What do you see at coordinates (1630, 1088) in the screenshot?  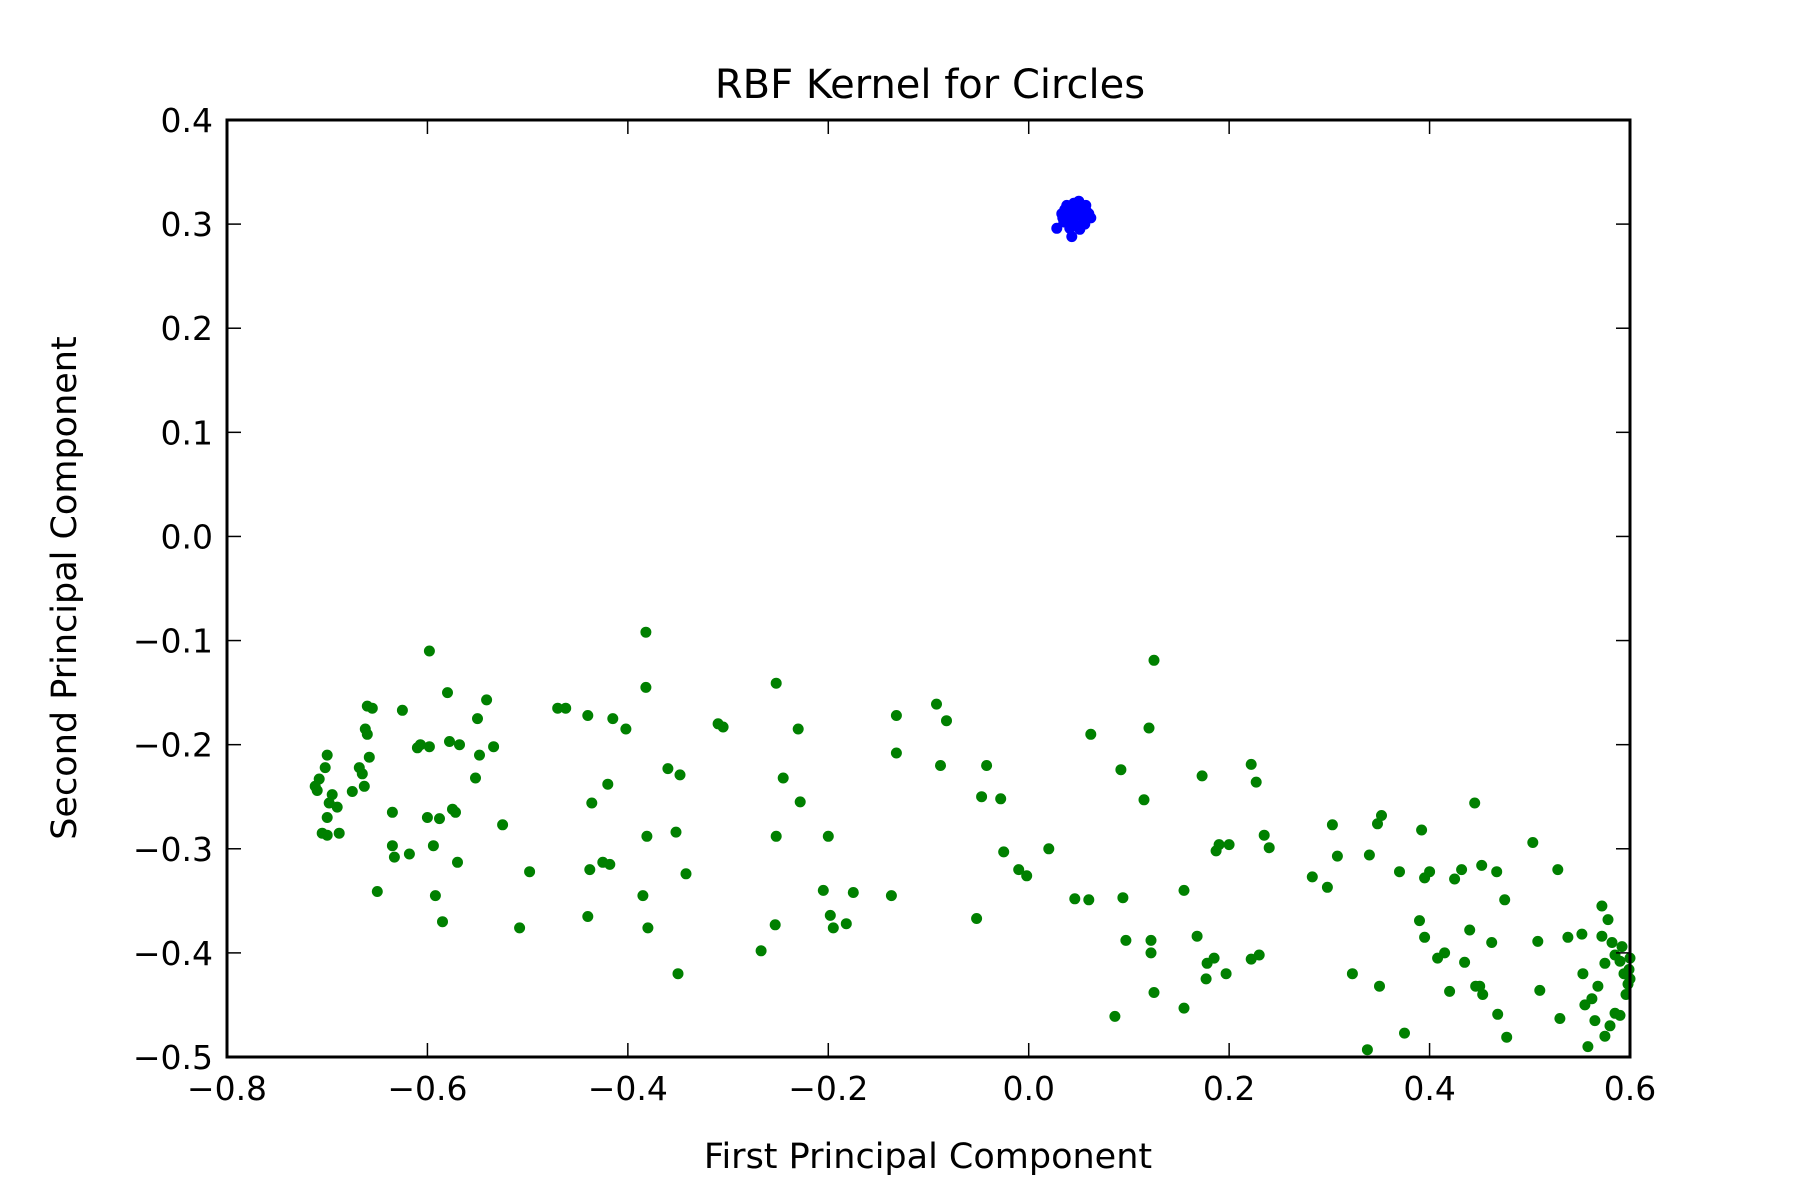 I see `x-tick-label: 0.6` at bounding box center [1630, 1088].